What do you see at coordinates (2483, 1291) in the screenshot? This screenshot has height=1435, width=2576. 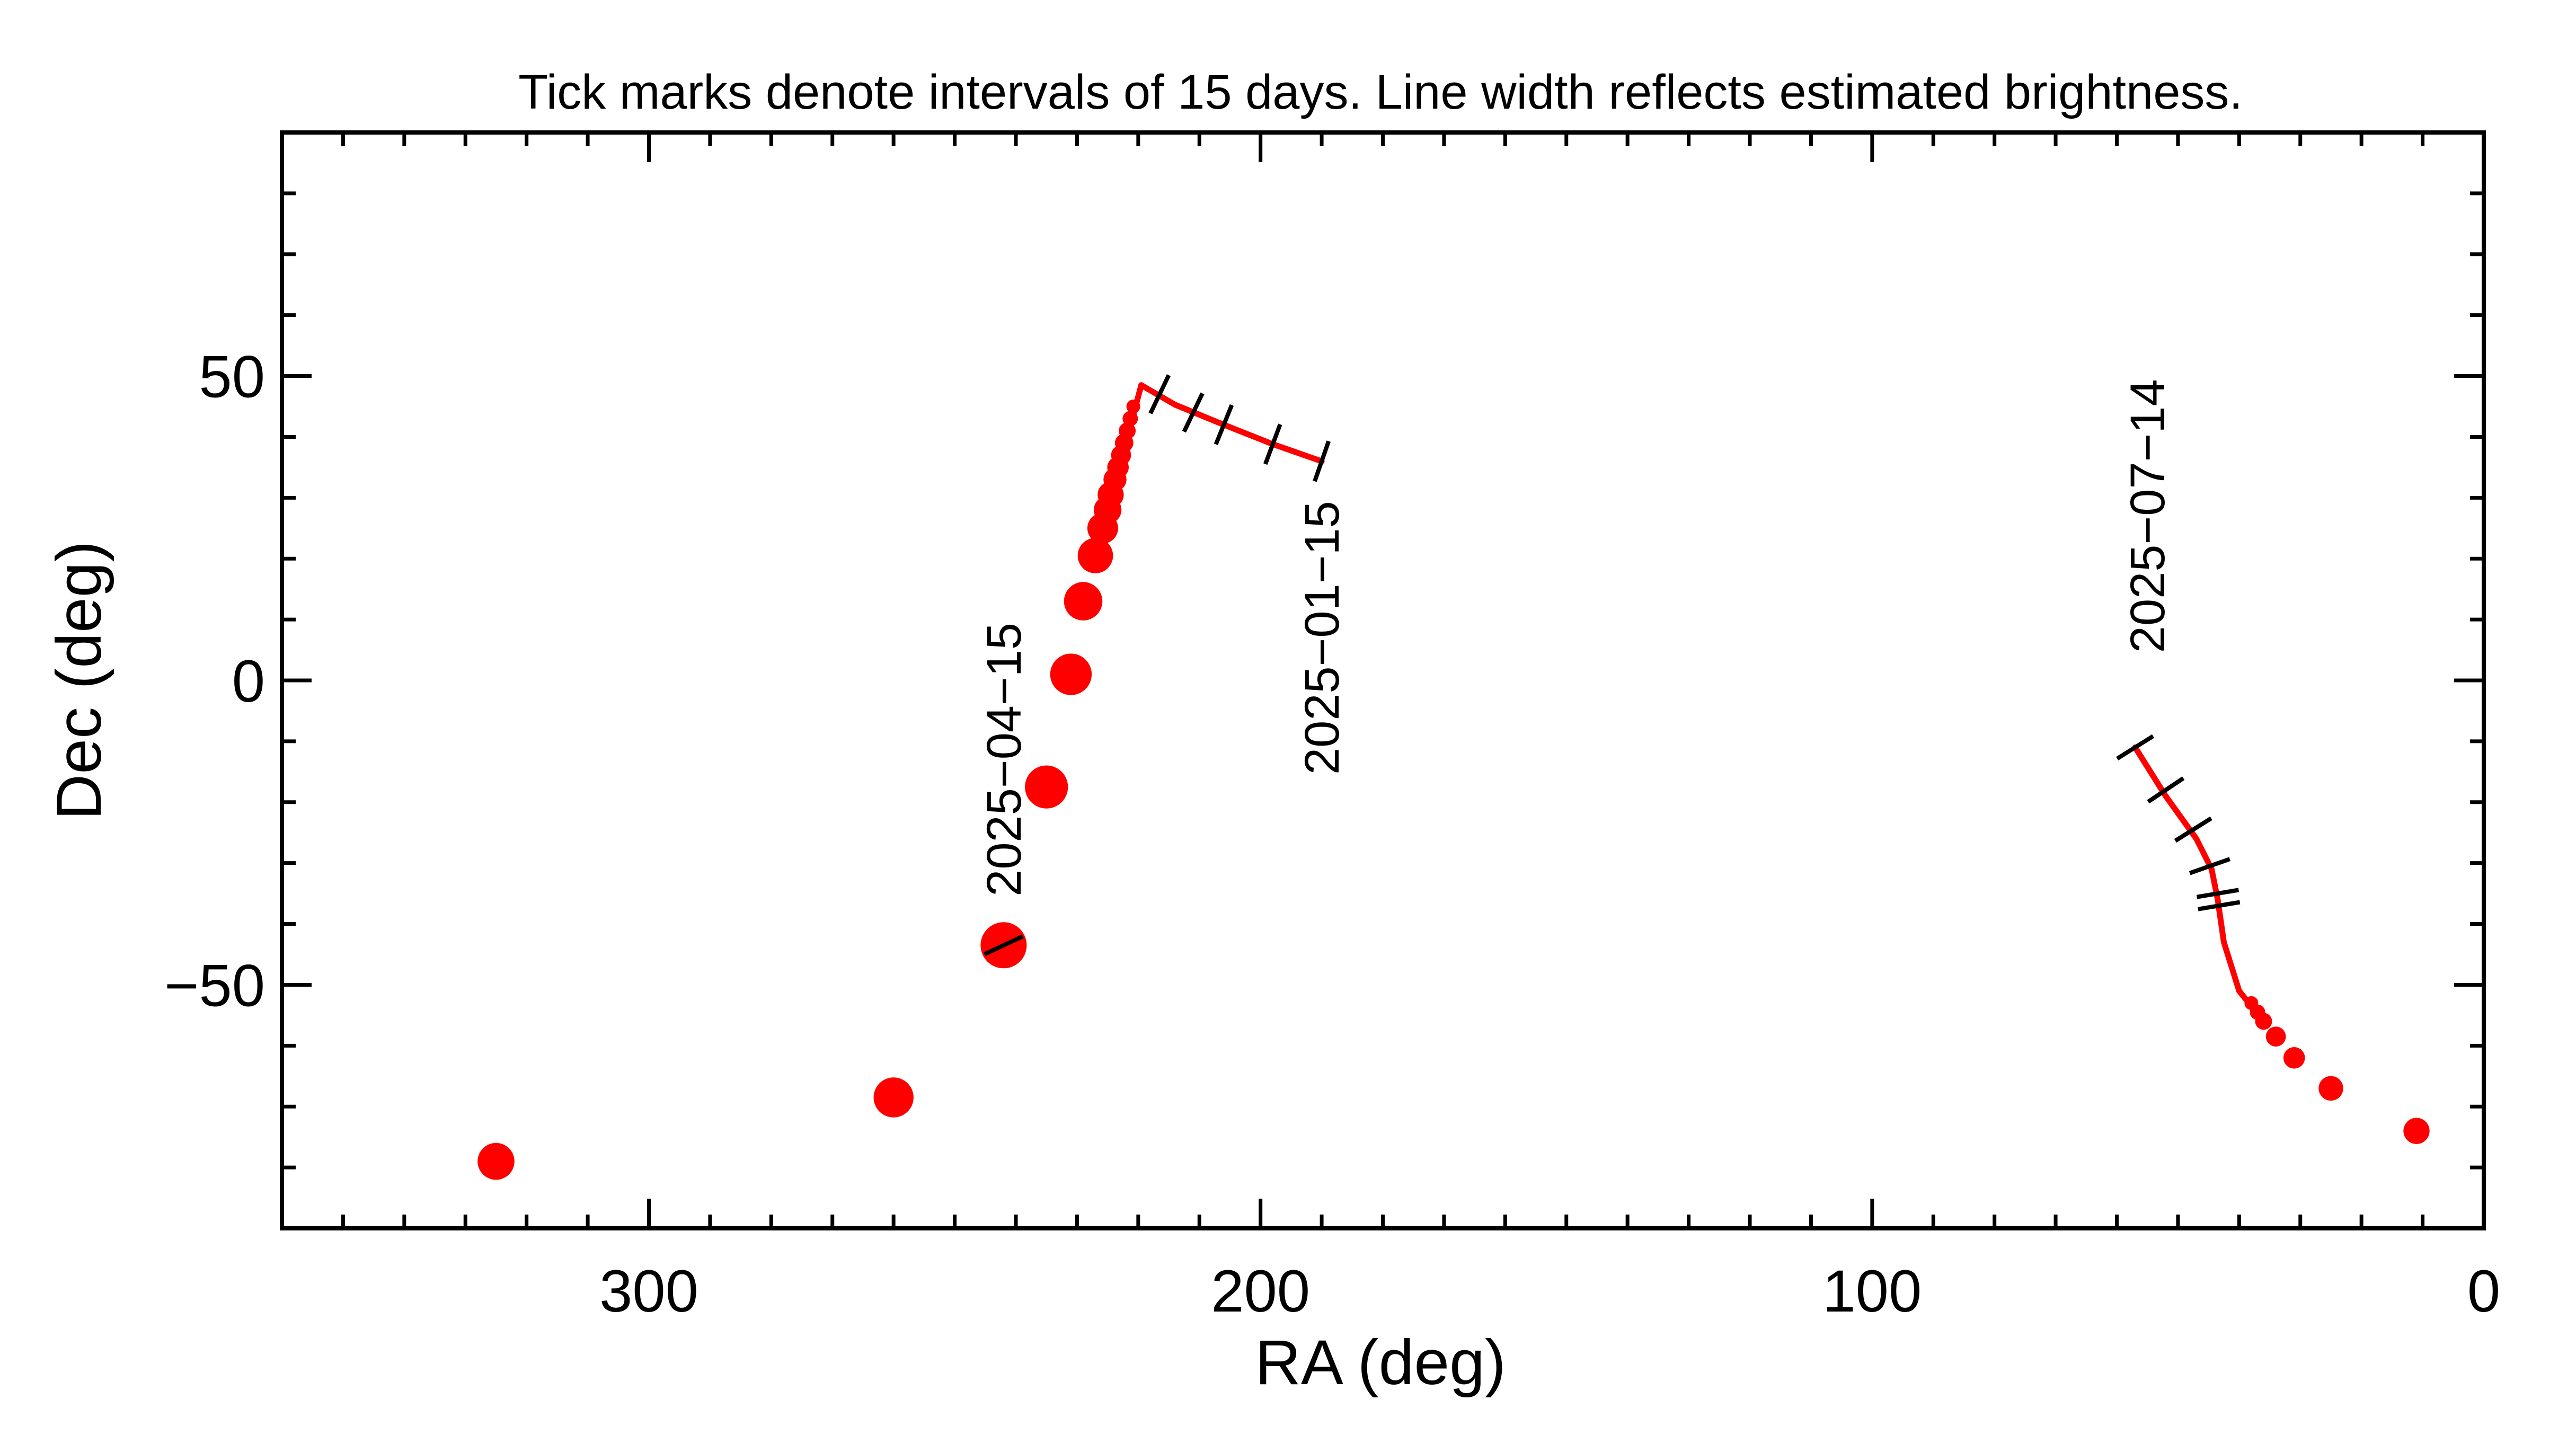 I see `x-tick-label: 0` at bounding box center [2483, 1291].